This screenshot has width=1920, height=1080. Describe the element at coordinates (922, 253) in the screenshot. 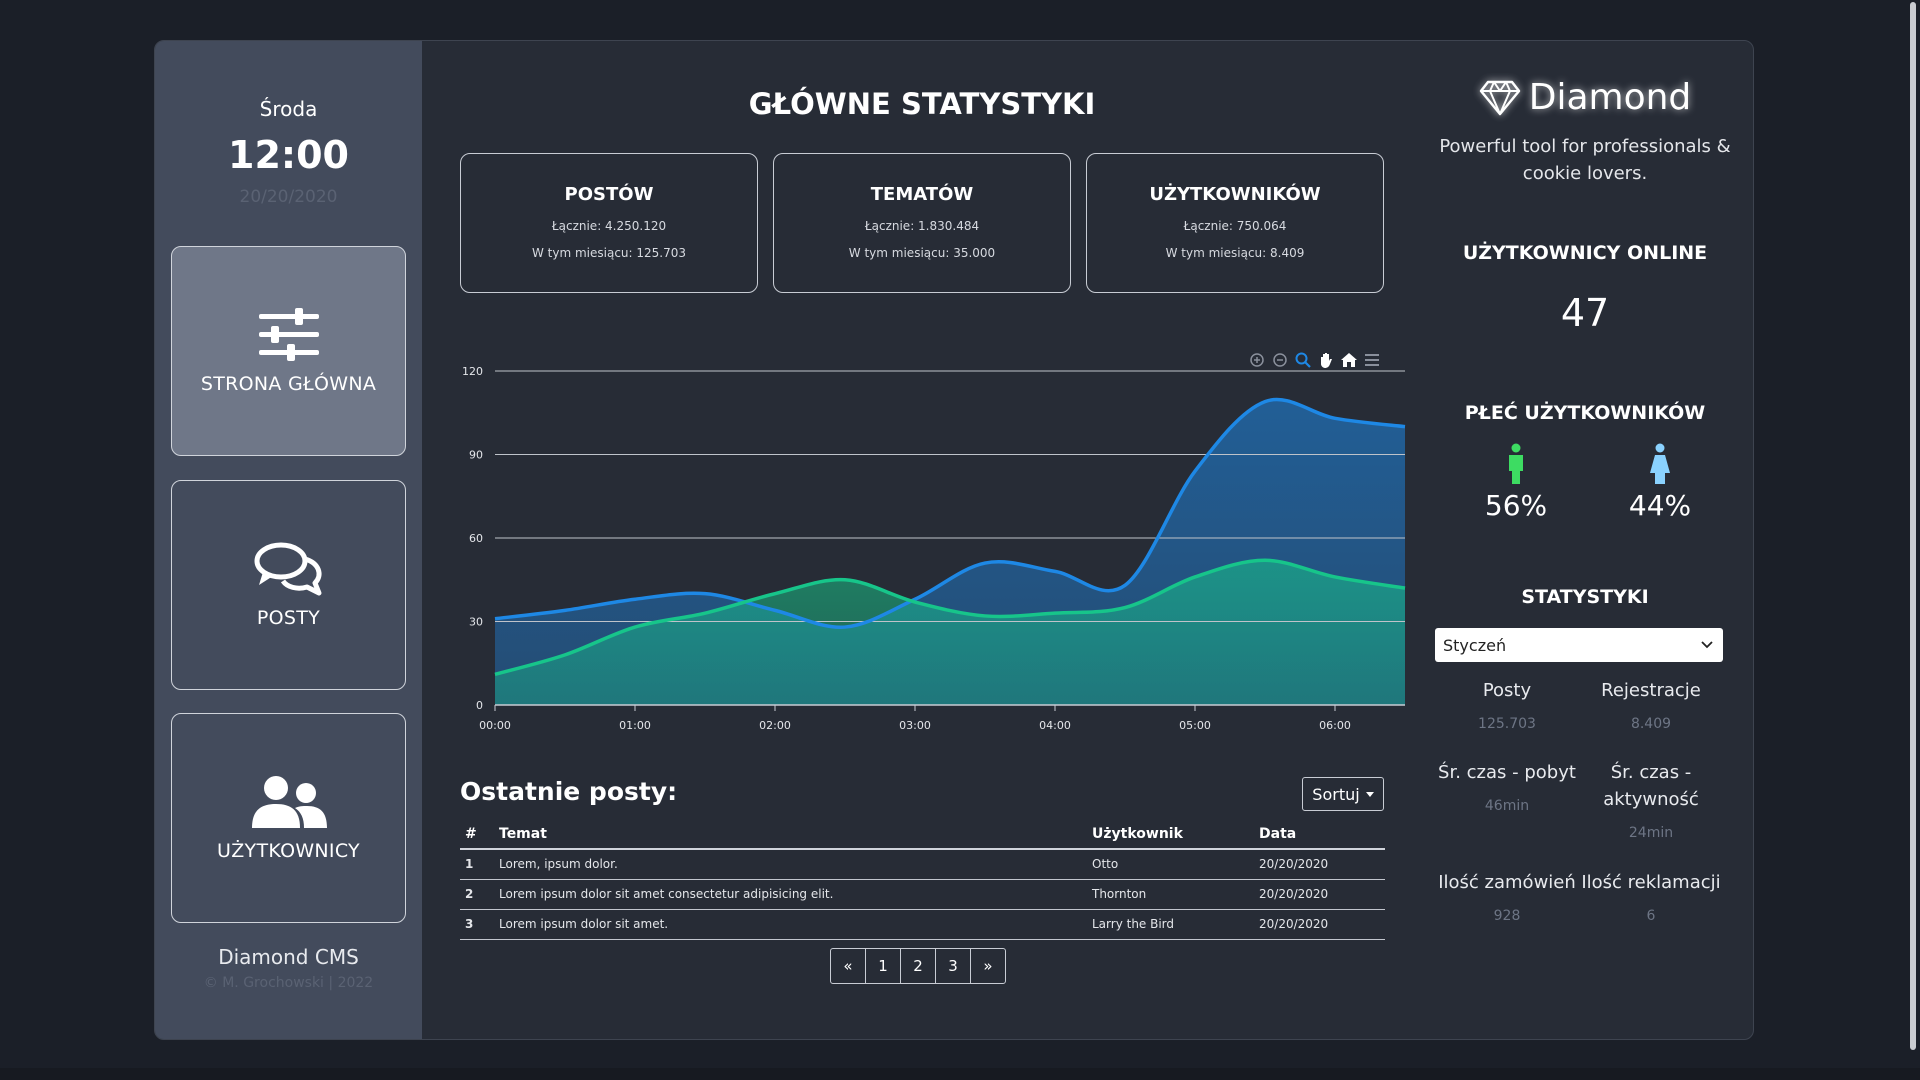

I see `stat-card-month: W tym miesiącu: 35.000` at that location.